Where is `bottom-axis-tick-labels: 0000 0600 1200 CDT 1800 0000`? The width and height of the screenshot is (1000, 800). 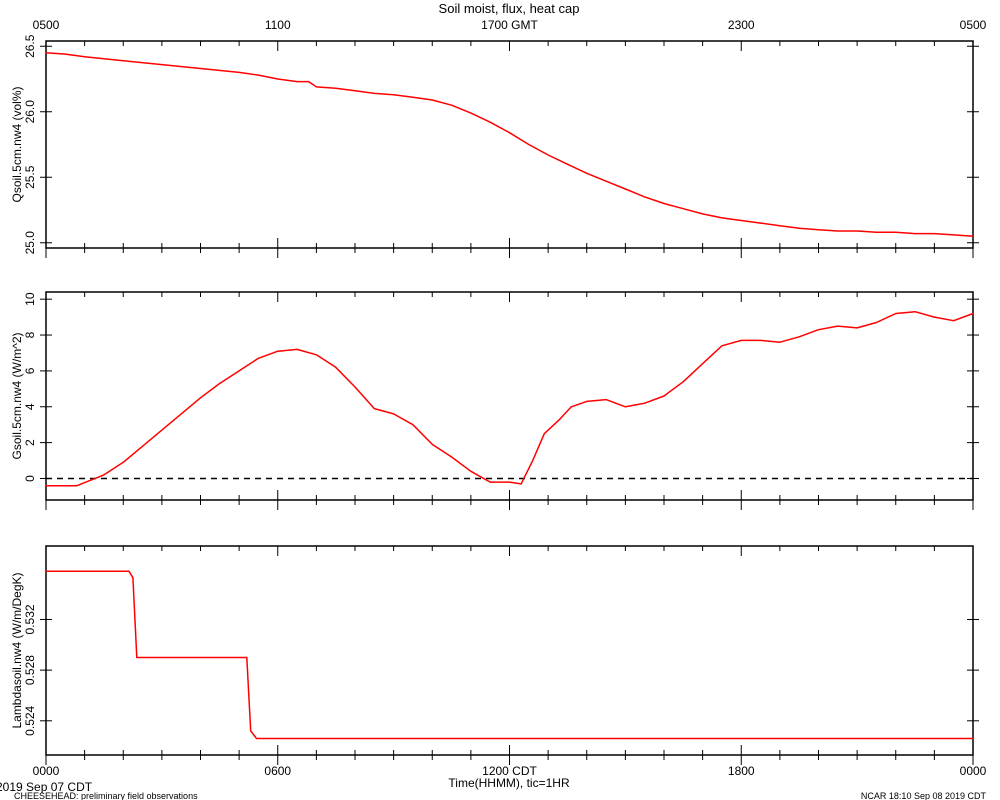 bottom-axis-tick-labels: 0000 0600 1200 CDT 1800 0000 is located at coordinates (510, 771).